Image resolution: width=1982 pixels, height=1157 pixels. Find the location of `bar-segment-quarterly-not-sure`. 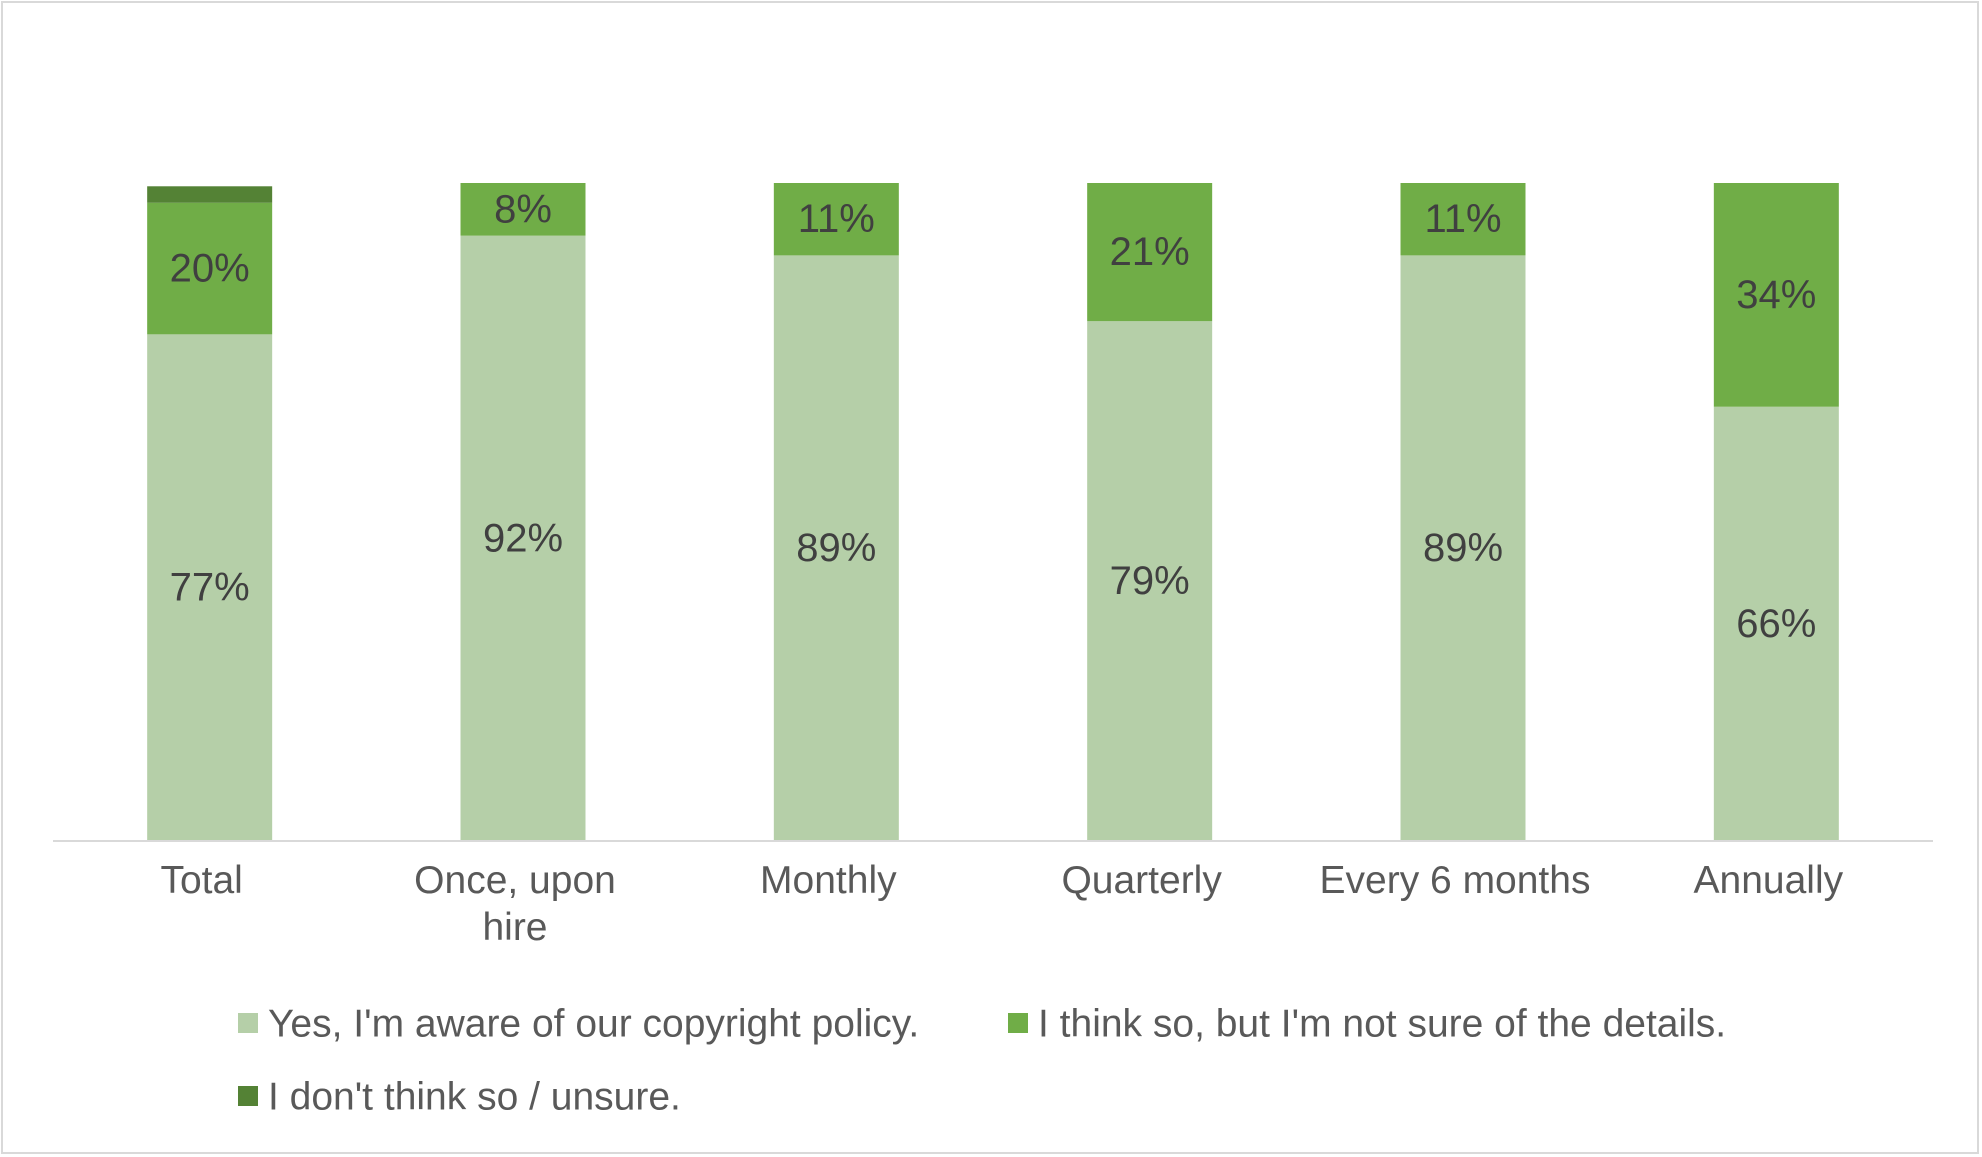

bar-segment-quarterly-not-sure is located at coordinates (1150, 252).